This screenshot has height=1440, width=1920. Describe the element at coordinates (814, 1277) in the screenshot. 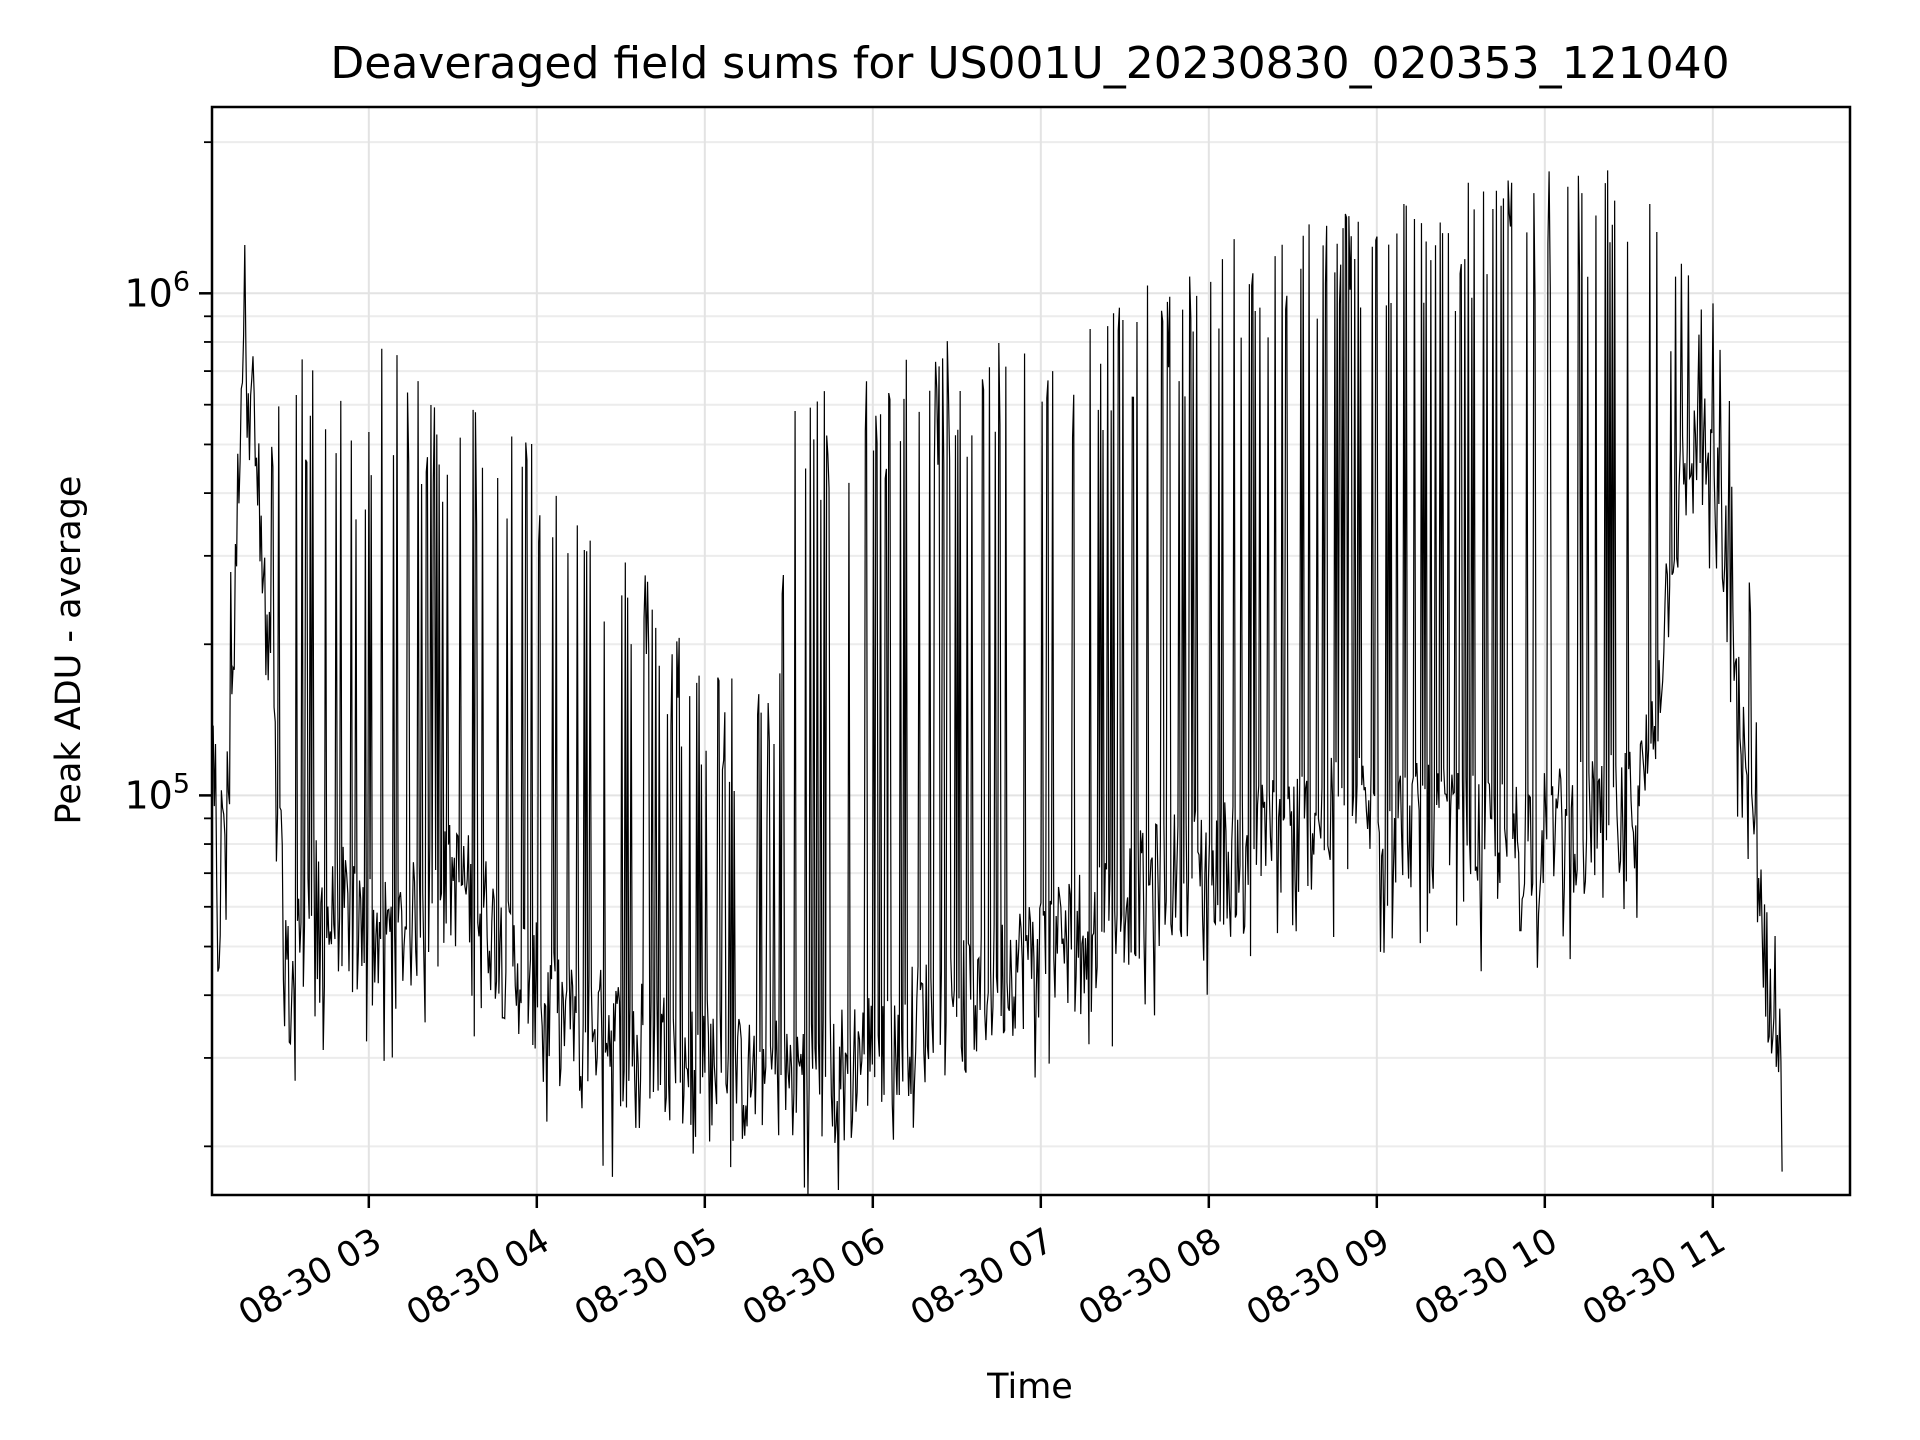

I see `x-tick-label: 08-30 06` at that location.